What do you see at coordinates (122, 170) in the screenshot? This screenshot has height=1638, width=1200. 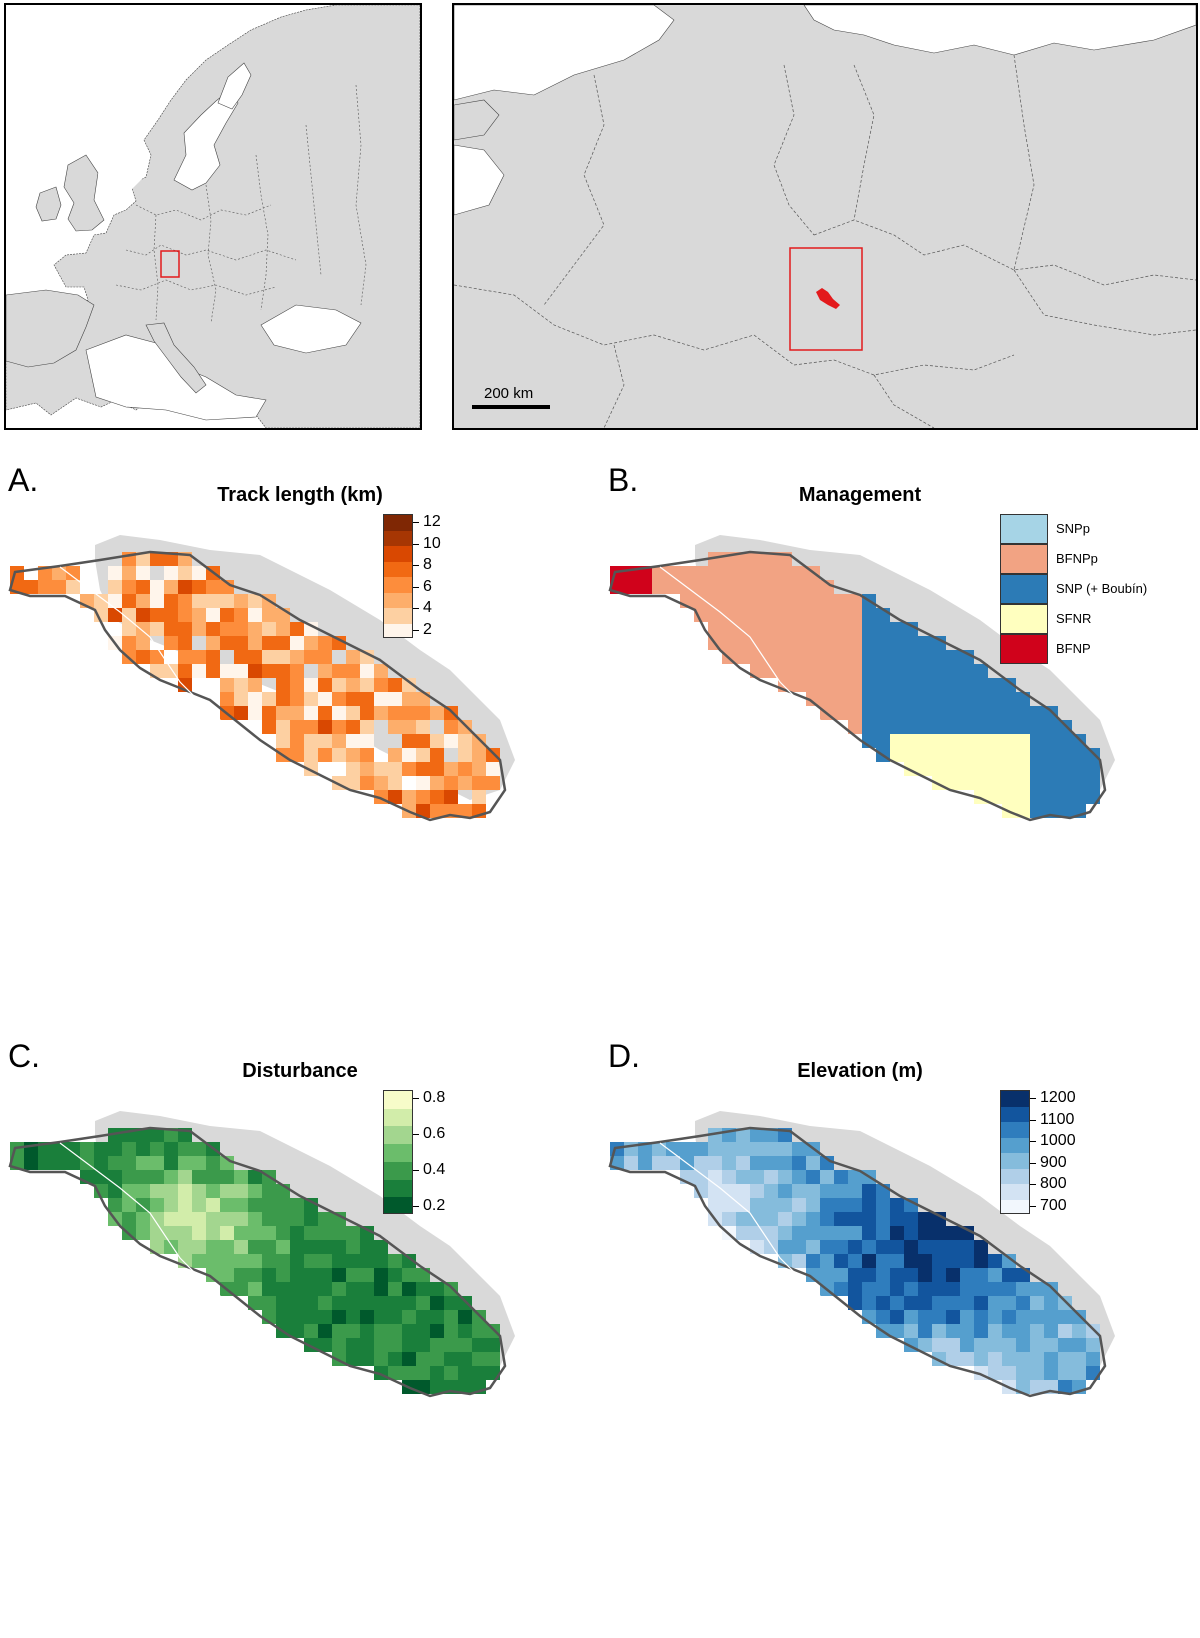 I see `north-sea` at bounding box center [122, 170].